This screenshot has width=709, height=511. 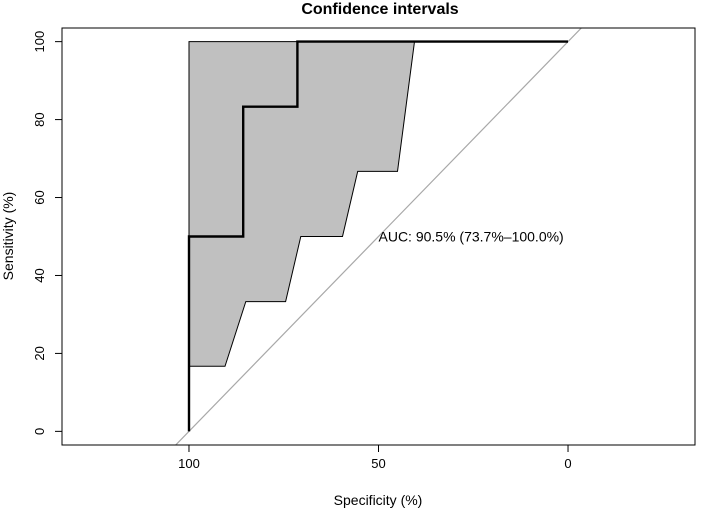 What do you see at coordinates (39, 275) in the screenshot?
I see `y-tick-label: 40` at bounding box center [39, 275].